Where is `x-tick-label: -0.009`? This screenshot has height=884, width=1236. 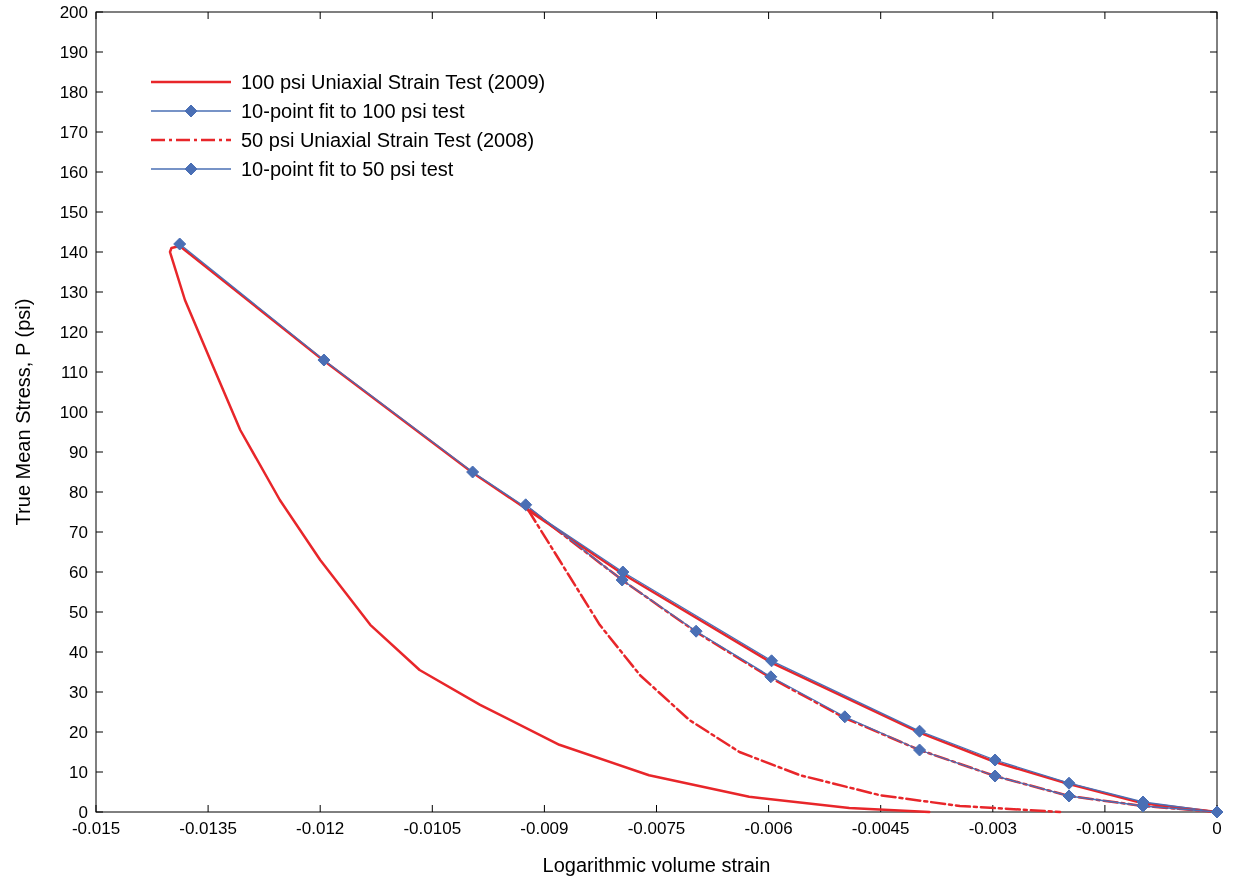
x-tick-label: -0.009 is located at coordinates (544, 828).